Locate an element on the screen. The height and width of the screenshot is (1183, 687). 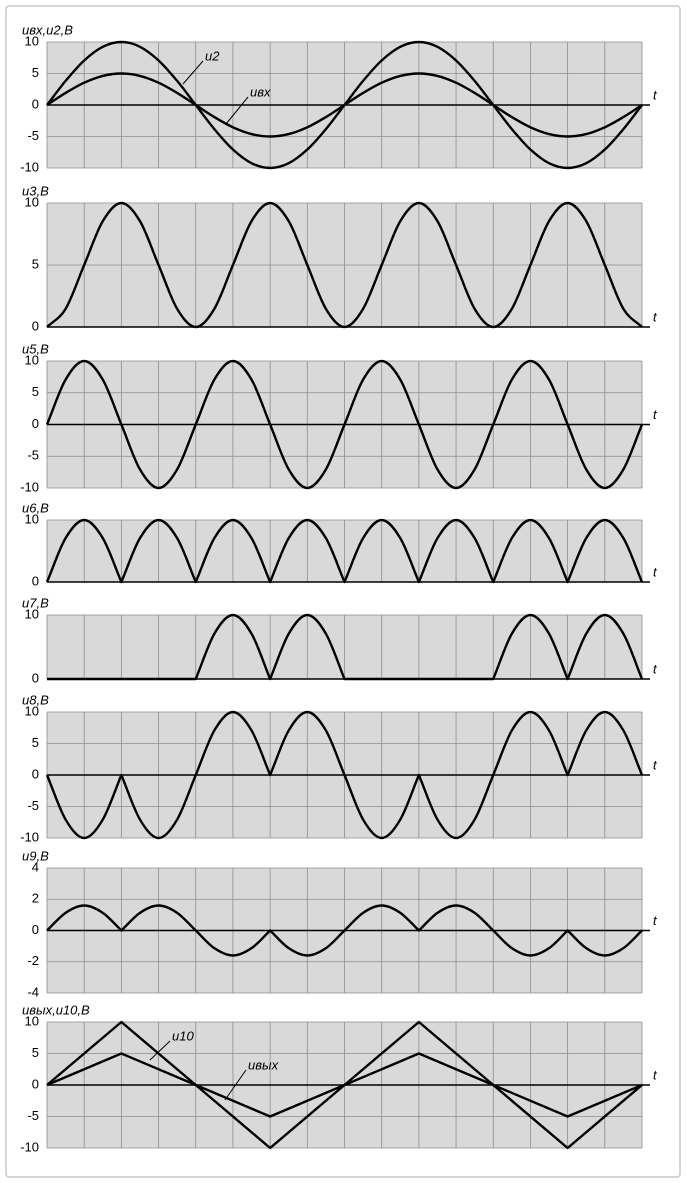
y-axis-label: uвх,u2,В is located at coordinates (47, 29).